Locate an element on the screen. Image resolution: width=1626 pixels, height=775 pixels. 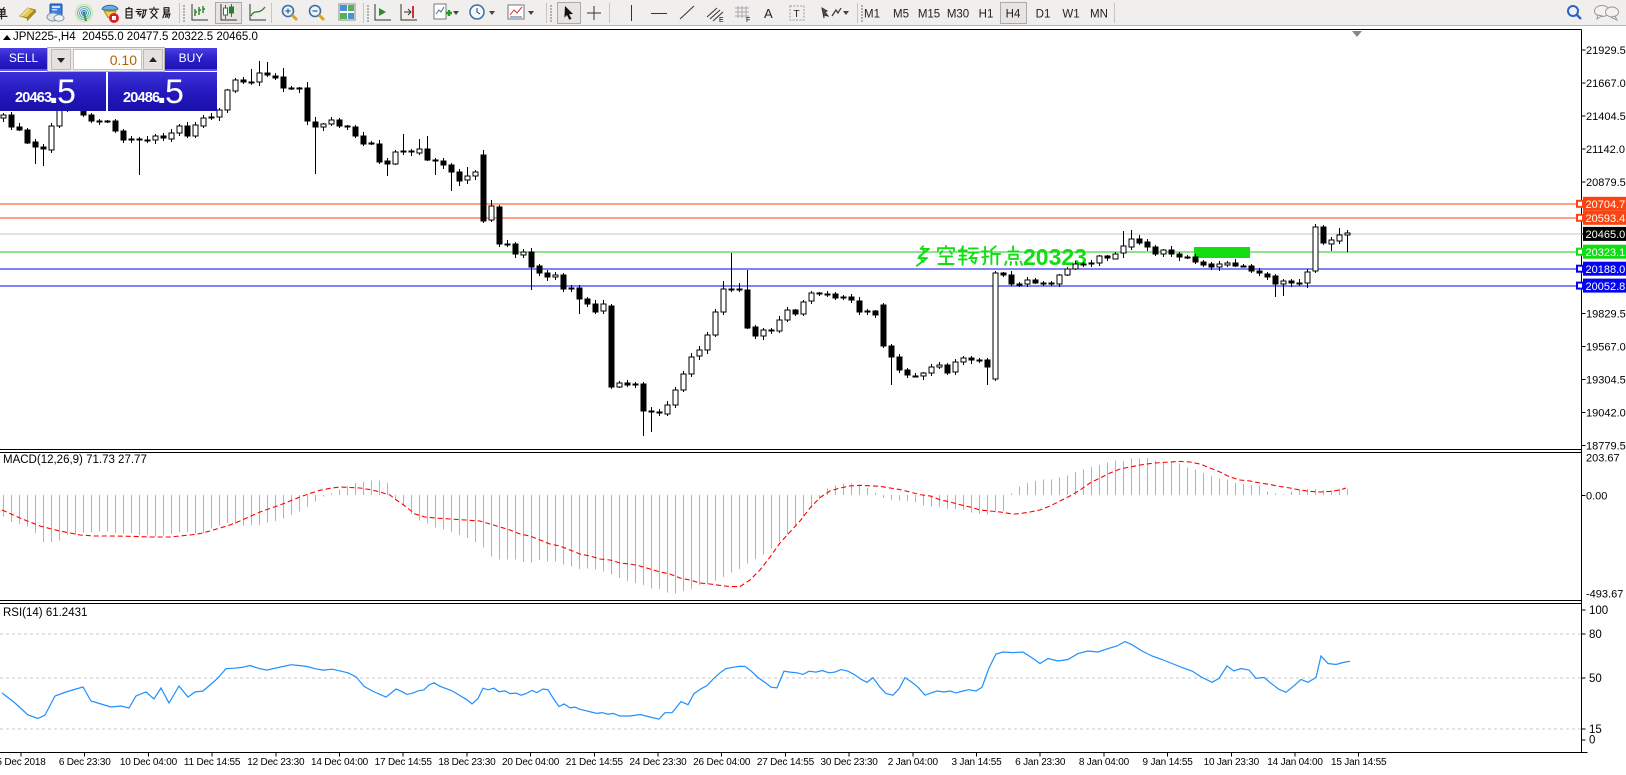
svg-text: 19042.0 is located at coordinates (1606, 414).